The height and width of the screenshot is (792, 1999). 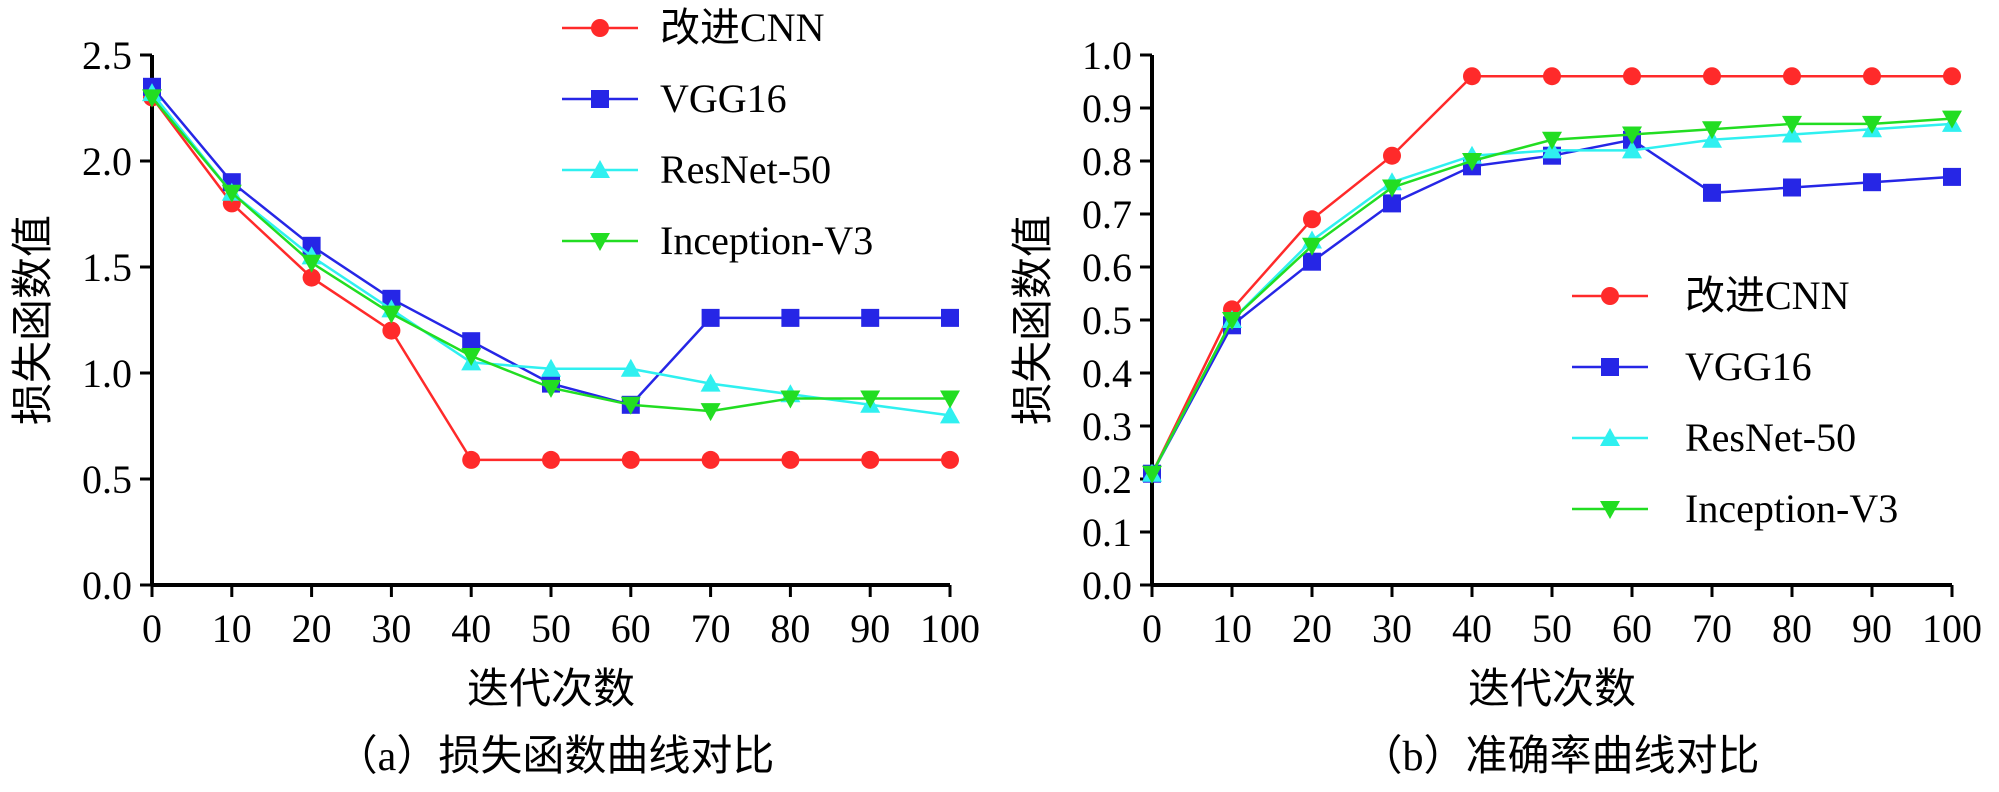 I want to click on panel-b-x-tick-label: 70, so click(x=1712, y=628).